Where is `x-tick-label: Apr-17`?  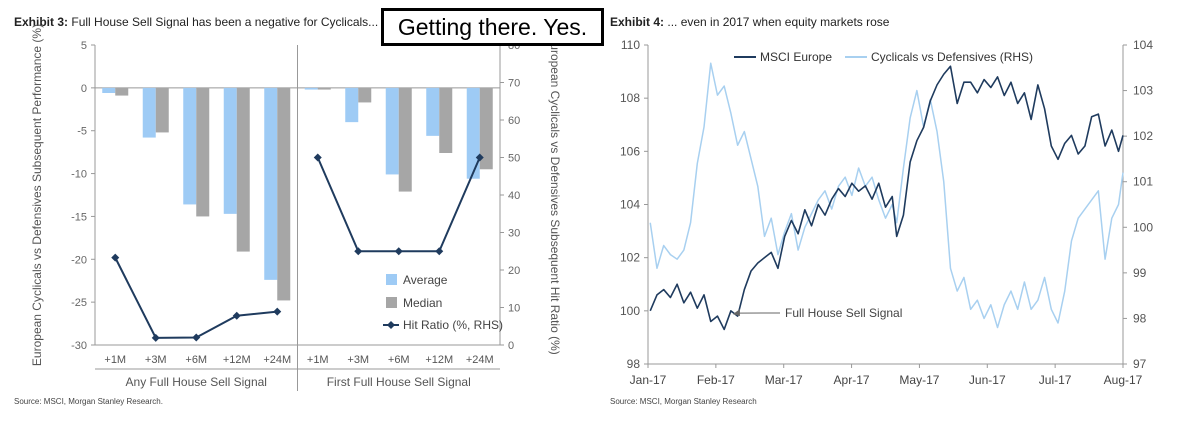 x-tick-label: Apr-17 is located at coordinates (852, 380).